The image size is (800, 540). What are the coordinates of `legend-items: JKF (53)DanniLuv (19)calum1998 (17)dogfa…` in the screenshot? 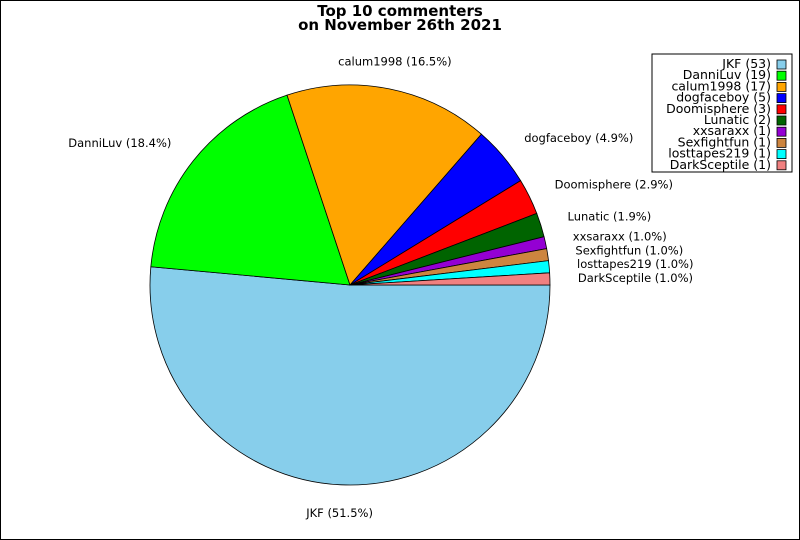 It's located at (726, 114).